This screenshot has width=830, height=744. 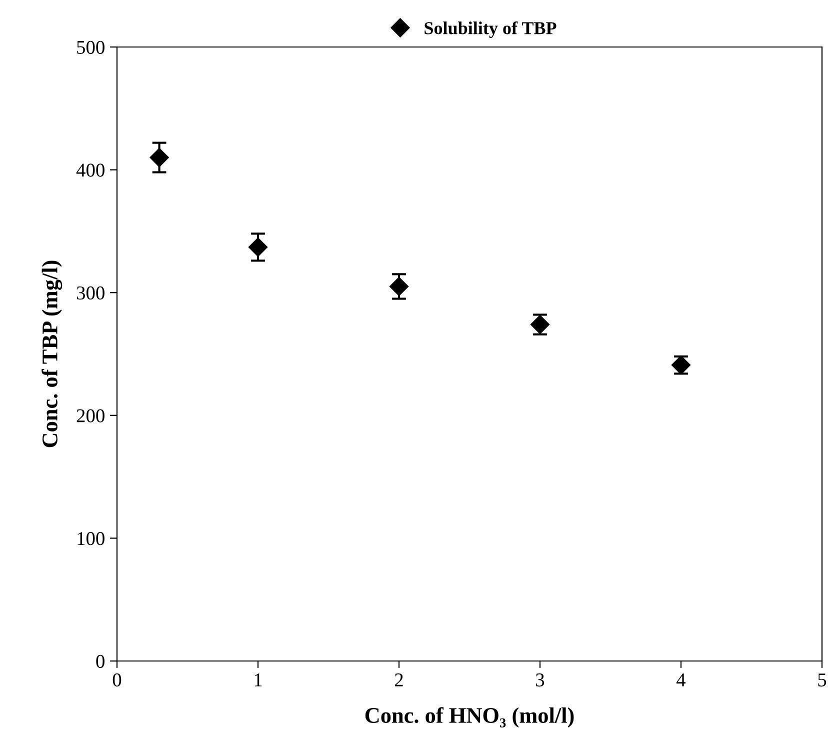 I want to click on legend-label: Solubility of TBP, so click(x=490, y=29).